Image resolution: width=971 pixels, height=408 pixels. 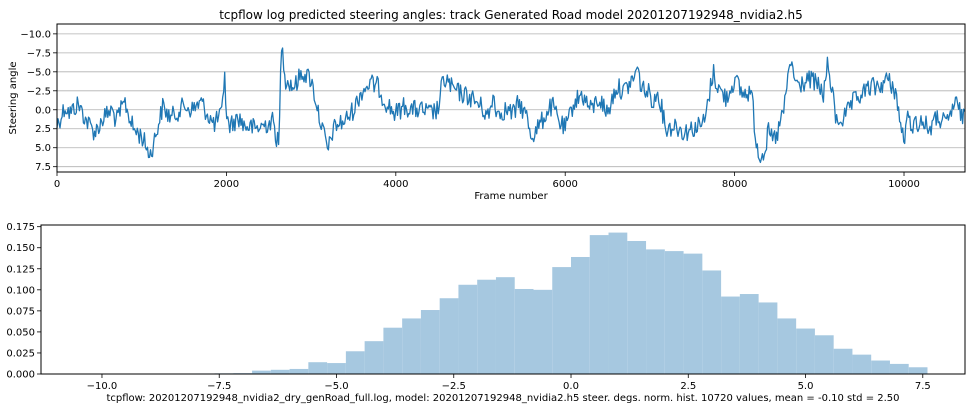 What do you see at coordinates (20, 269) in the screenshot?
I see `bottom-y-tick-label: 0.125` at bounding box center [20, 269].